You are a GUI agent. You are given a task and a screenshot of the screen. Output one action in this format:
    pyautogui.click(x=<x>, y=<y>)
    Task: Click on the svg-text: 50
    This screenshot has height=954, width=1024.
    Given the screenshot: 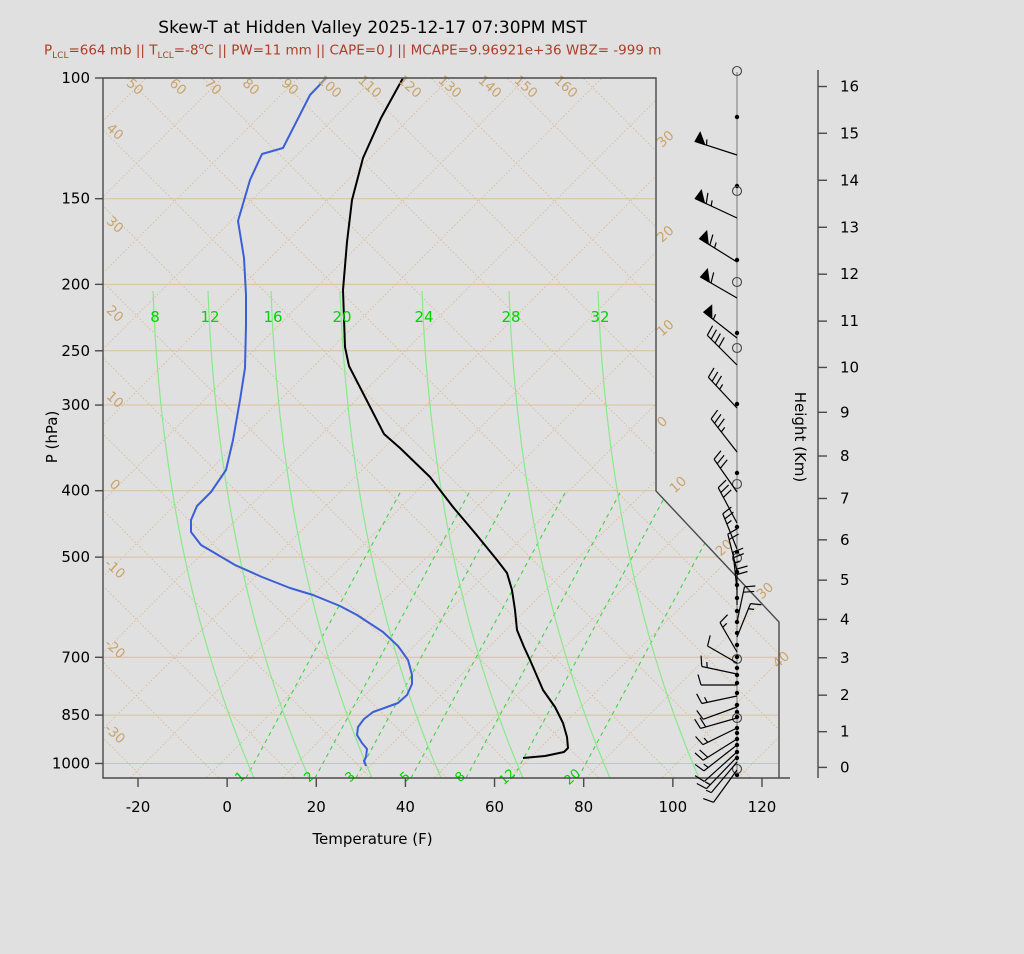 What is the action you would take?
    pyautogui.click(x=134, y=86)
    